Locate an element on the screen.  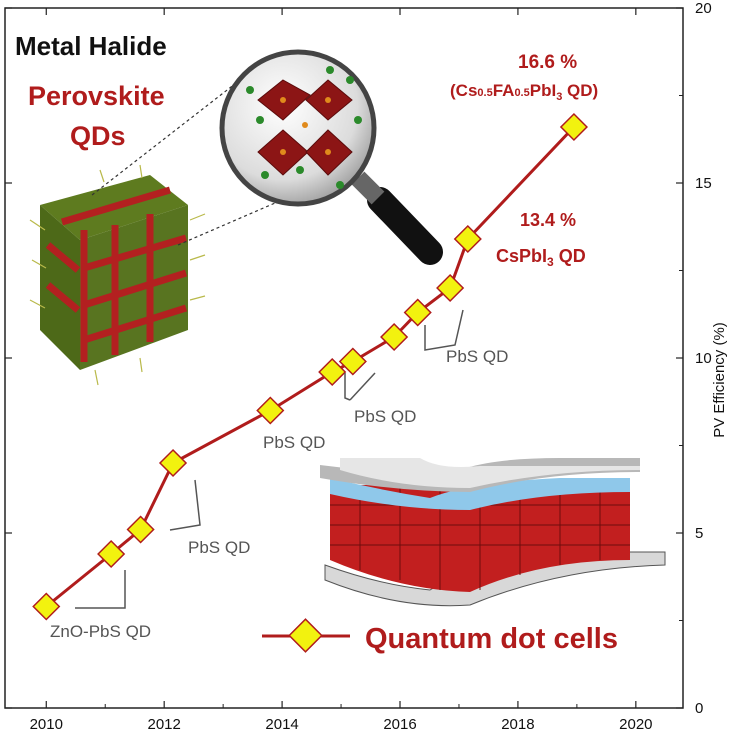
legend-label: Quantum dot cells is located at coordinates (491, 639).